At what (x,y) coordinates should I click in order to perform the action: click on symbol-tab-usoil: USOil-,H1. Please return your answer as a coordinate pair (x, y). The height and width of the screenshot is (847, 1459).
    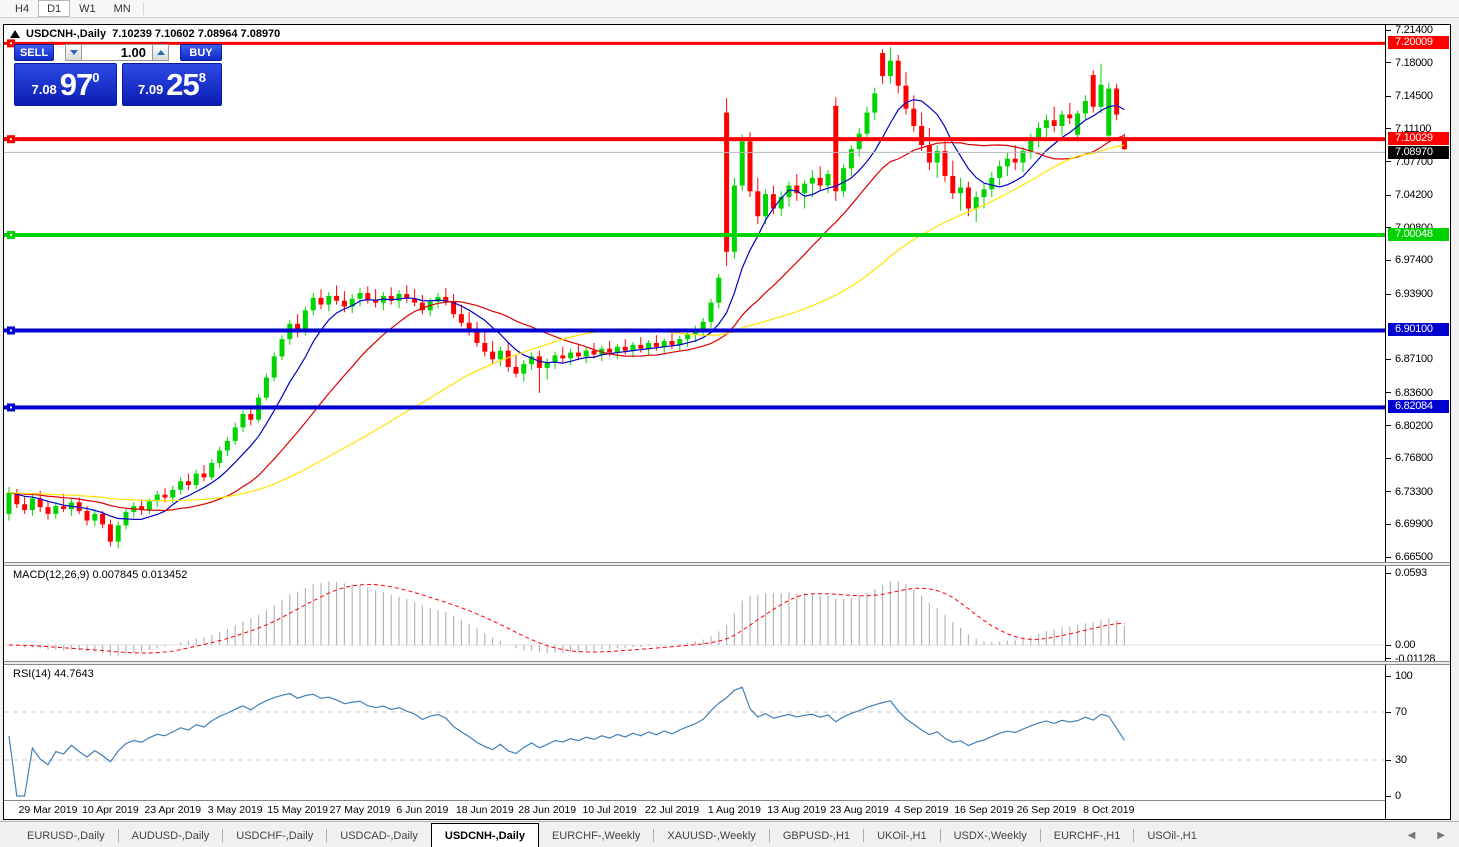
    Looking at the image, I should click on (1172, 836).